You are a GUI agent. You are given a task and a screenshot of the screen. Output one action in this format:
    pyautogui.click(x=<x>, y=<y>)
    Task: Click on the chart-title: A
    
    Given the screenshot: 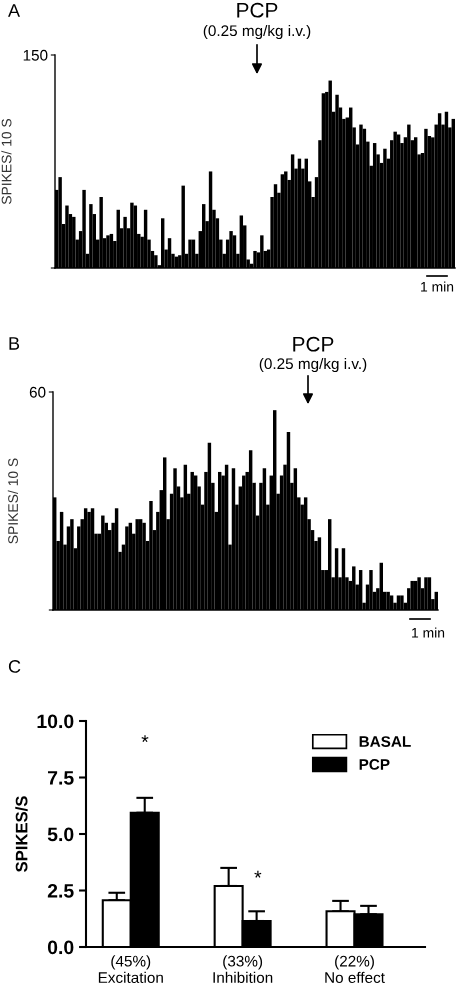 What is the action you would take?
    pyautogui.click(x=14, y=10)
    